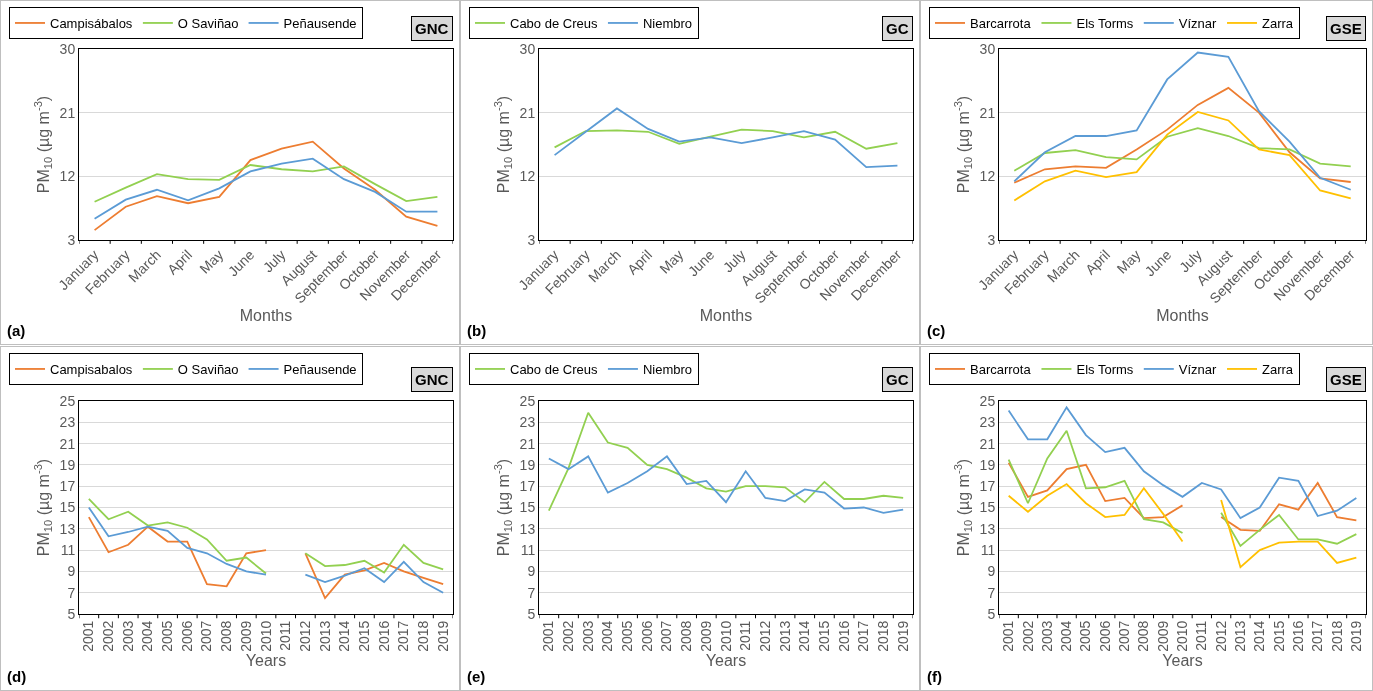 The width and height of the screenshot is (1373, 691). Describe the element at coordinates (1198, 370) in the screenshot. I see `legend-label: Víznar` at that location.